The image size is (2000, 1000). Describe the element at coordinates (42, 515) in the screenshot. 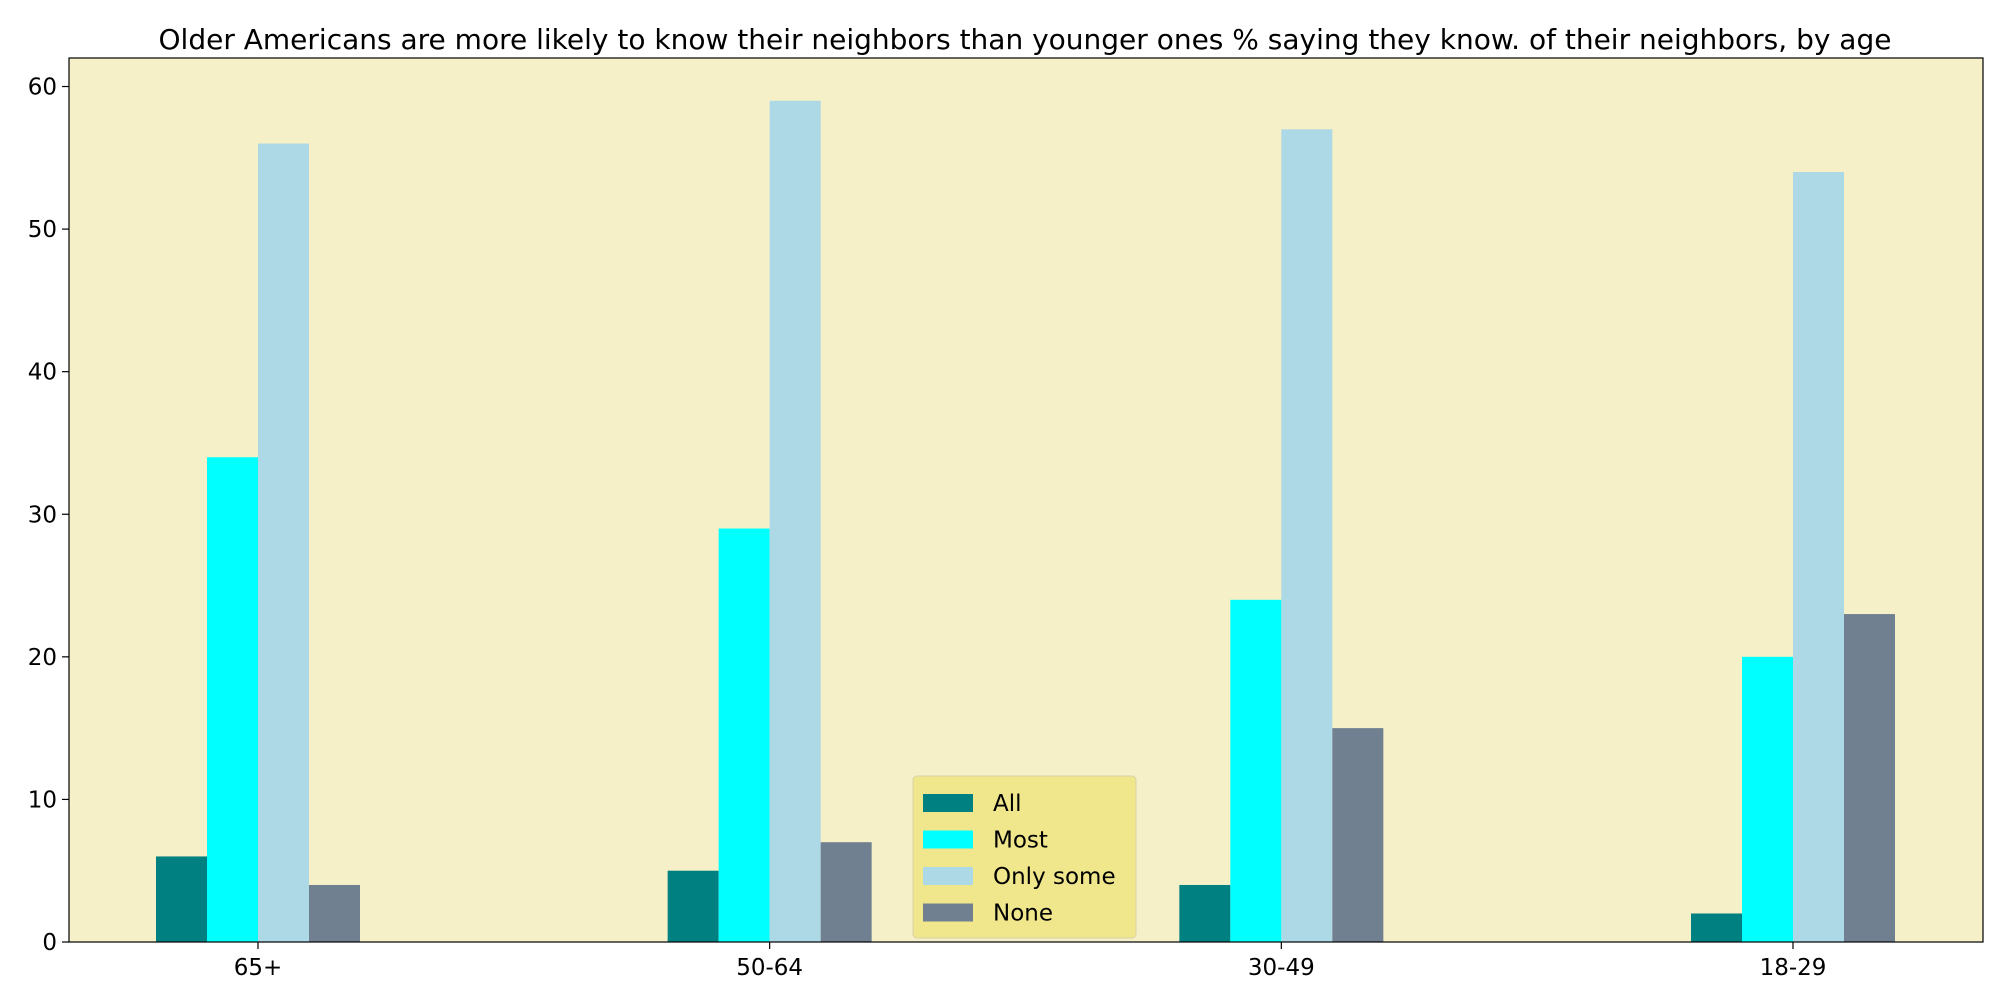

I see `y-tick-label: 30` at that location.